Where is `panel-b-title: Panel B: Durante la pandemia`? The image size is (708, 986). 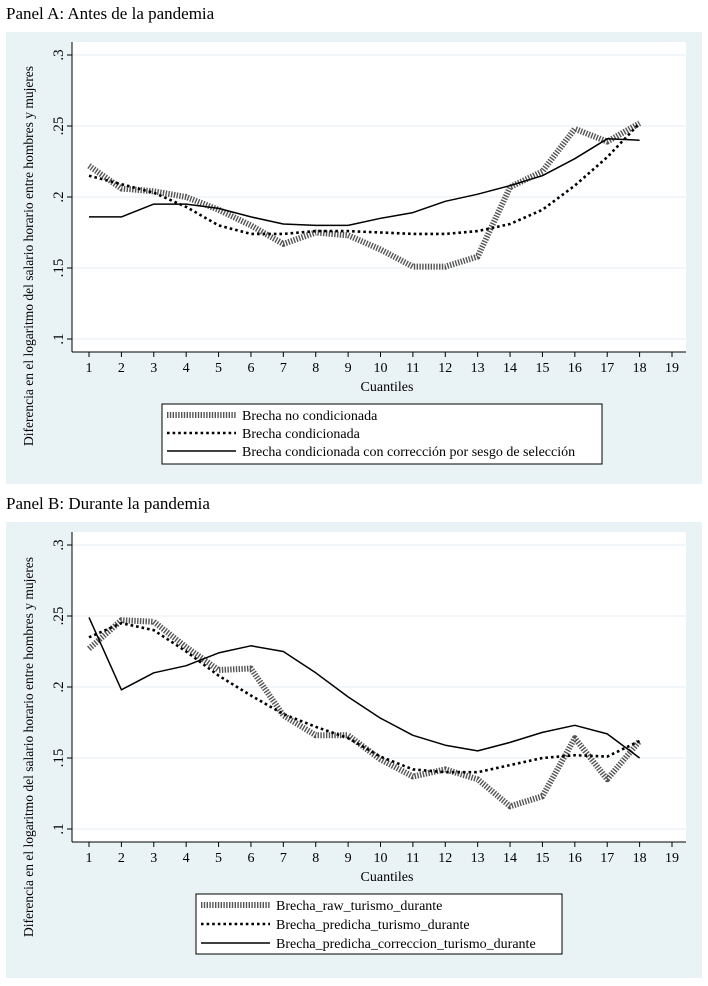 panel-b-title: Panel B: Durante la pandemia is located at coordinates (108, 503).